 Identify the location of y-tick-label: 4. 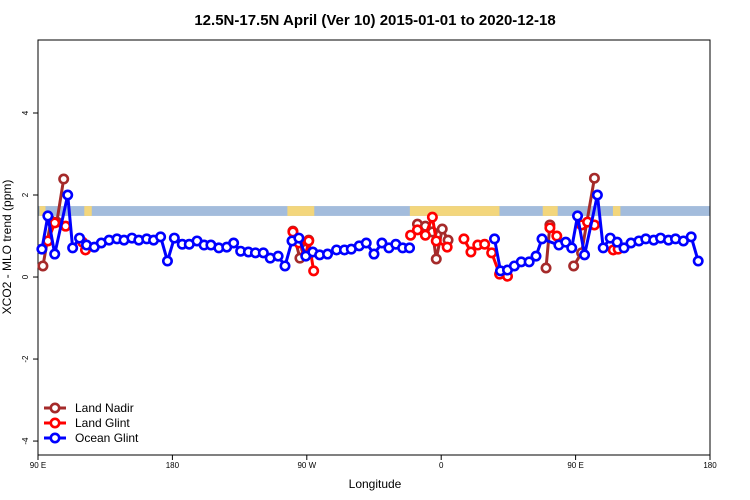
(25, 112).